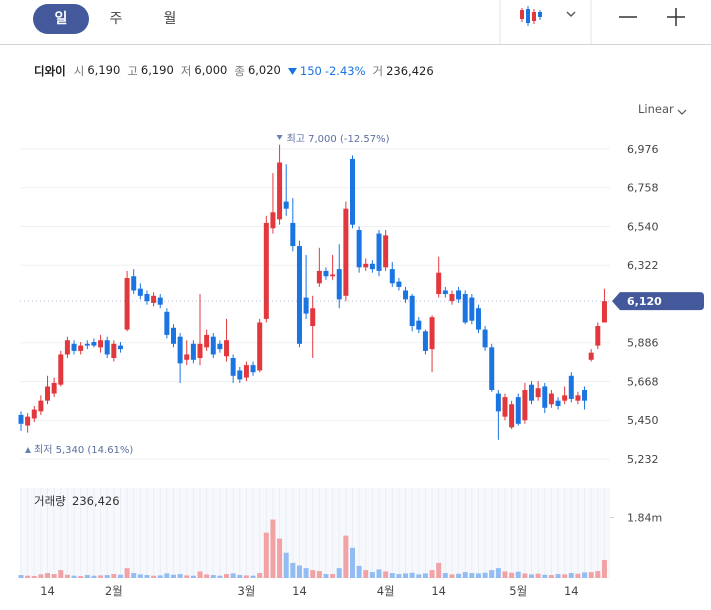 The height and width of the screenshot is (610, 711). Describe the element at coordinates (170, 19) in the screenshot. I see `tab-month: 월` at that location.